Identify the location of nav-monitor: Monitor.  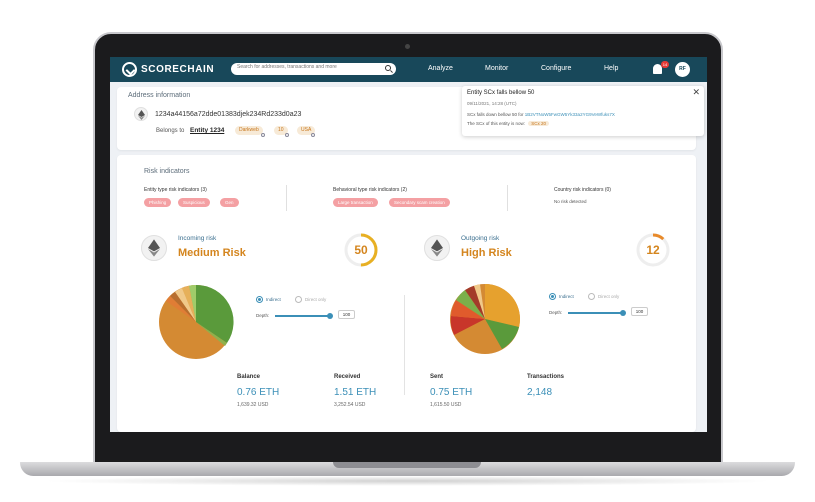
(497, 68).